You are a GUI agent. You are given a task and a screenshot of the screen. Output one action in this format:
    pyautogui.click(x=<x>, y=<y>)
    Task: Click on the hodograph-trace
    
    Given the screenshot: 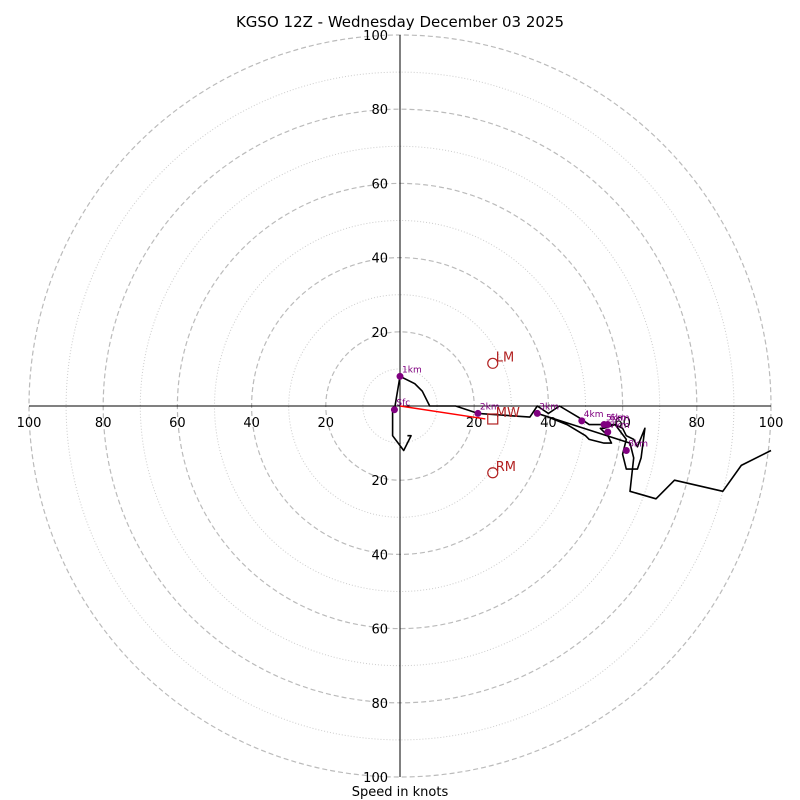 What is the action you would take?
    pyautogui.click(x=582, y=437)
    